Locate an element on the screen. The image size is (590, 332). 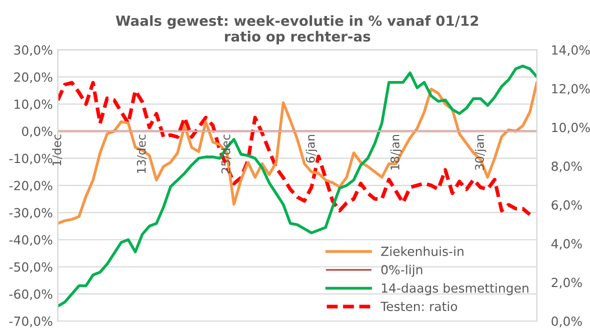
x-tick-label: 6/jan is located at coordinates (312, 148).